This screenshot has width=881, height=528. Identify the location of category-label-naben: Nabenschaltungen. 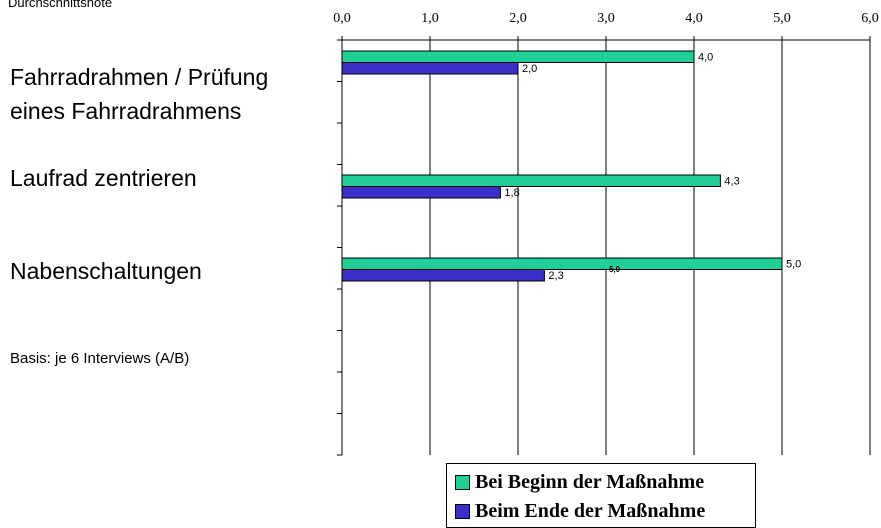
(106, 272).